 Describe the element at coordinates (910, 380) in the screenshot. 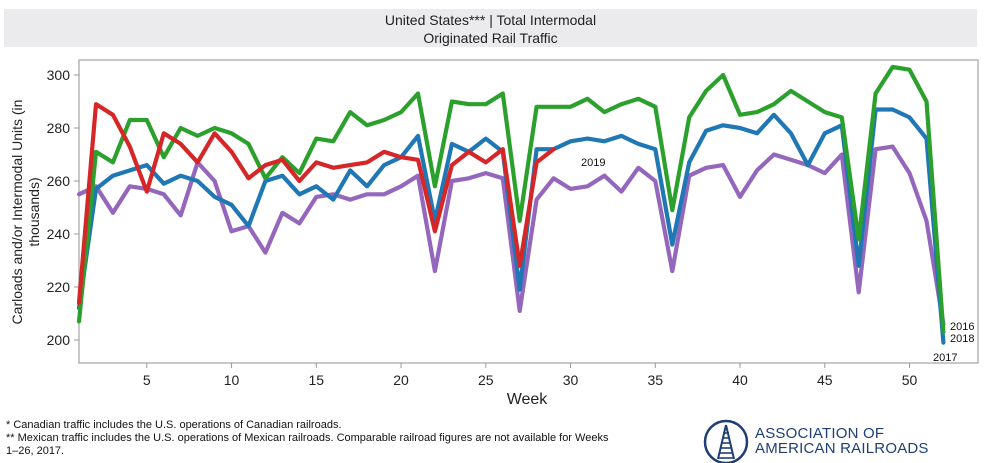

I see `x-tick-label: 50` at that location.